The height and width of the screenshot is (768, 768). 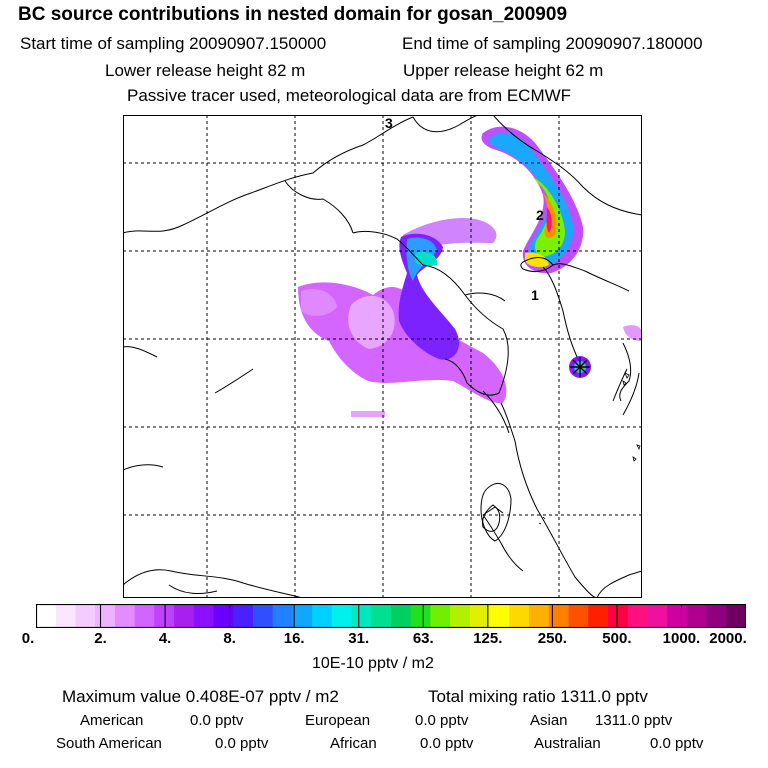 What do you see at coordinates (540, 215) in the screenshot?
I see `trajectory-label-2: 2` at bounding box center [540, 215].